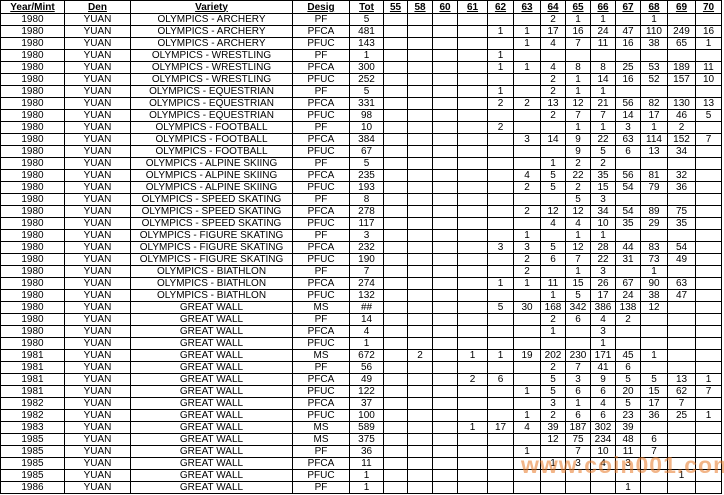 This screenshot has height=495, width=724. What do you see at coordinates (654, 31) in the screenshot?
I see `cell: 110` at bounding box center [654, 31].